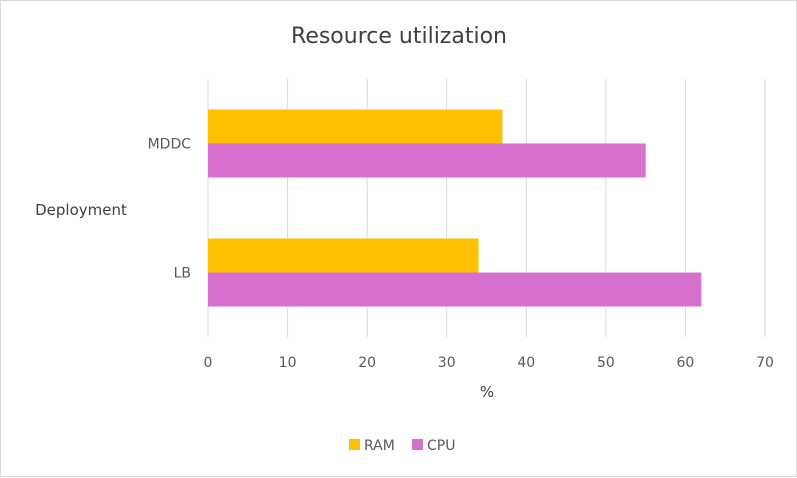  I want to click on x-tick-label: 50, so click(606, 363).